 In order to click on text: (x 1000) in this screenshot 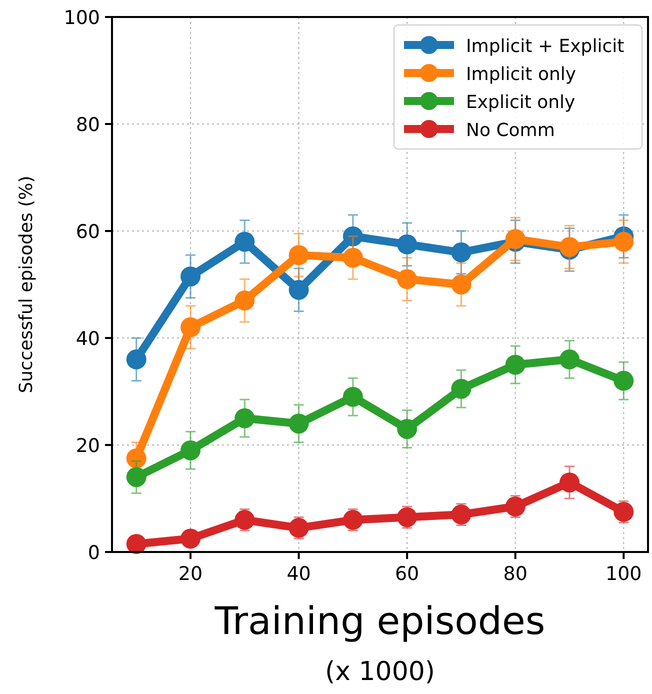, I will do `click(380, 672)`.